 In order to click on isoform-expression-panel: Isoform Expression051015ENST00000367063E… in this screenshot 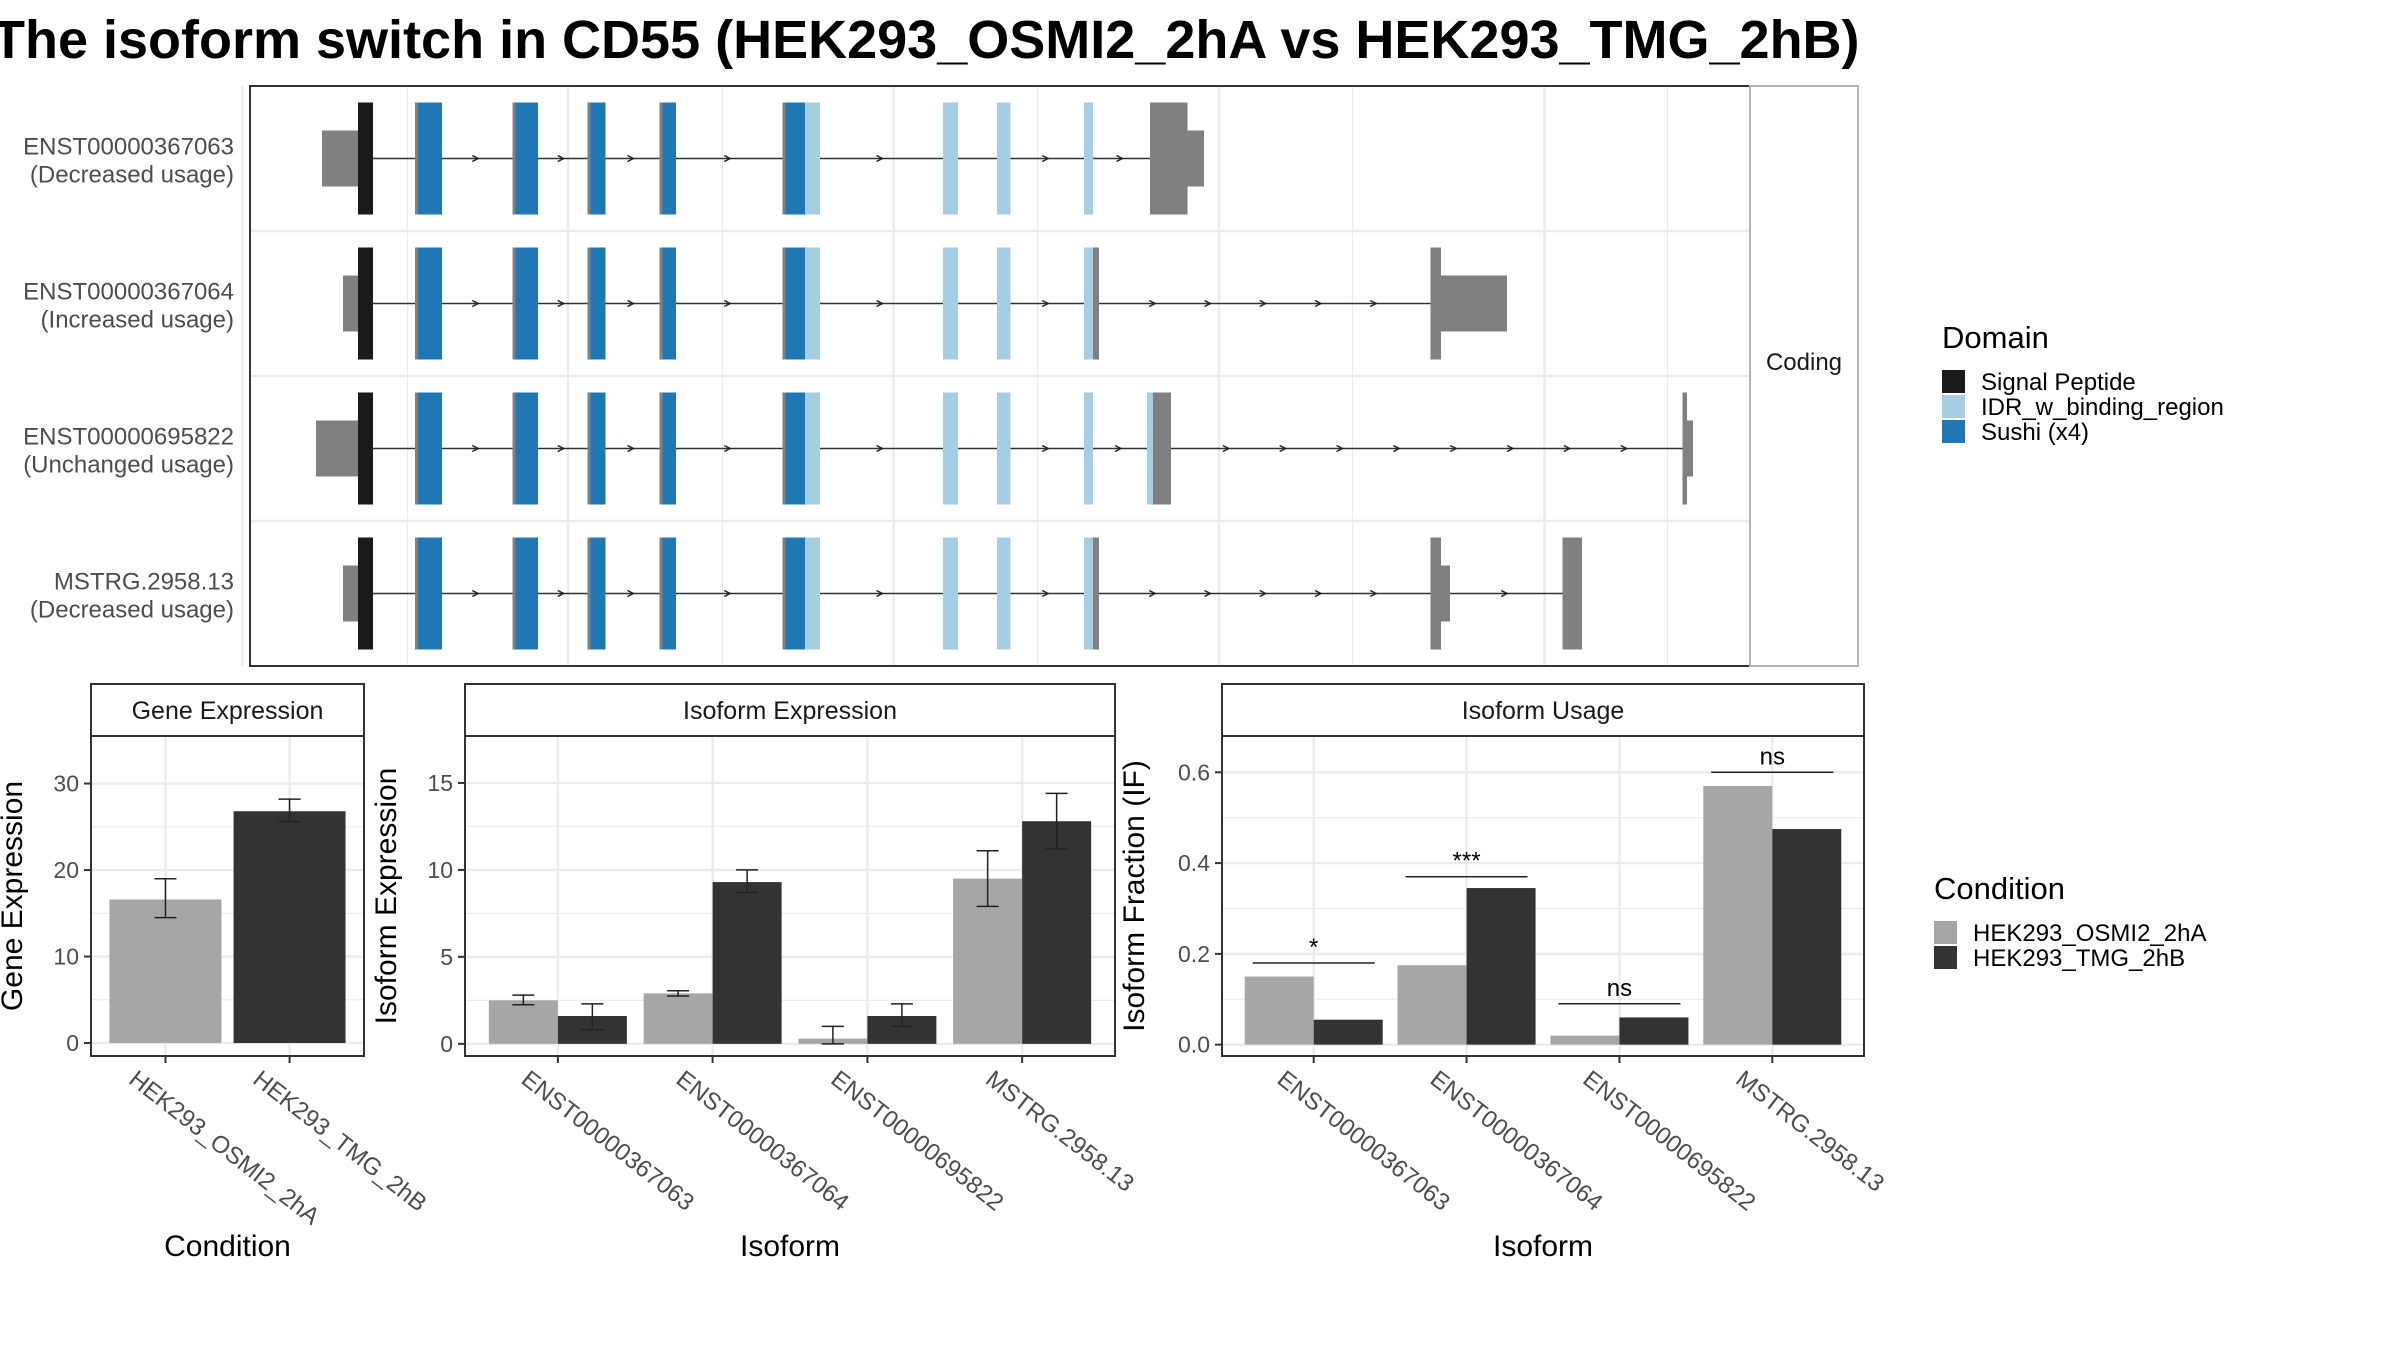, I will do `click(754, 973)`.